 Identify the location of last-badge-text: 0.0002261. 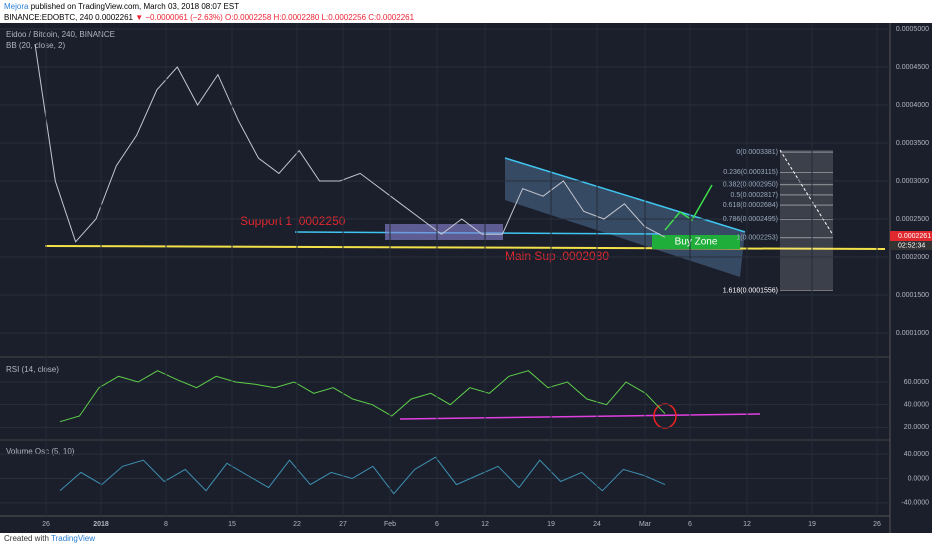
(914, 236).